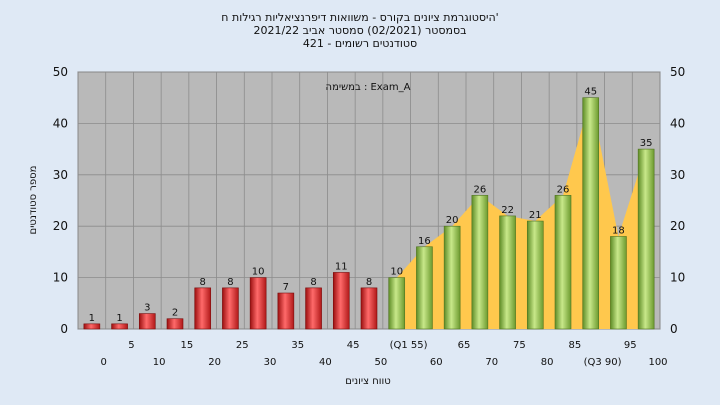 The width and height of the screenshot is (720, 405). Describe the element at coordinates (618, 230) in the screenshot. I see `bar-value-label: 18` at that location.